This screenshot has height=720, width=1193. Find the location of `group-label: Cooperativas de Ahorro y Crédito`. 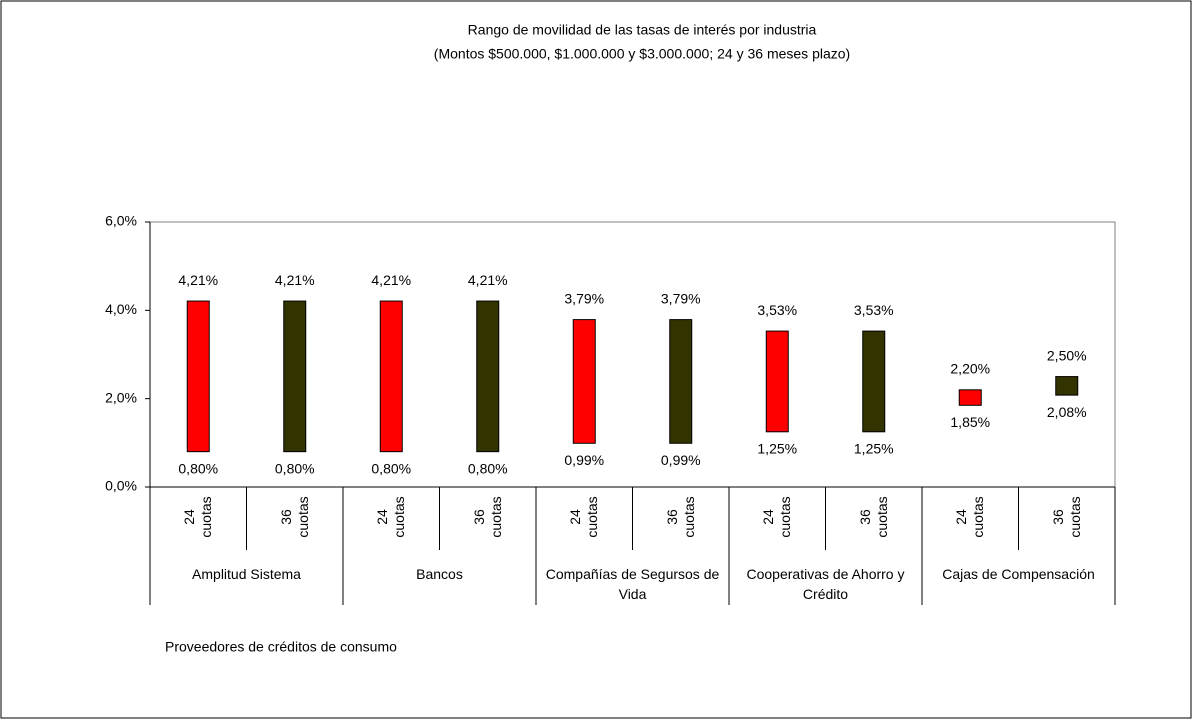

group-label: Cooperativas de Ahorro y Crédito is located at coordinates (825, 584).